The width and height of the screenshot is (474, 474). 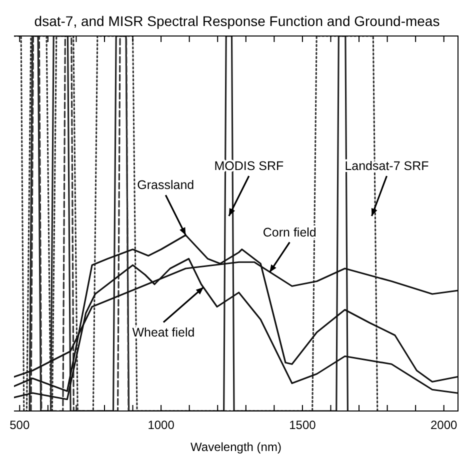 What do you see at coordinates (444, 425) in the screenshot?
I see `x-tick-label: 2000` at bounding box center [444, 425].